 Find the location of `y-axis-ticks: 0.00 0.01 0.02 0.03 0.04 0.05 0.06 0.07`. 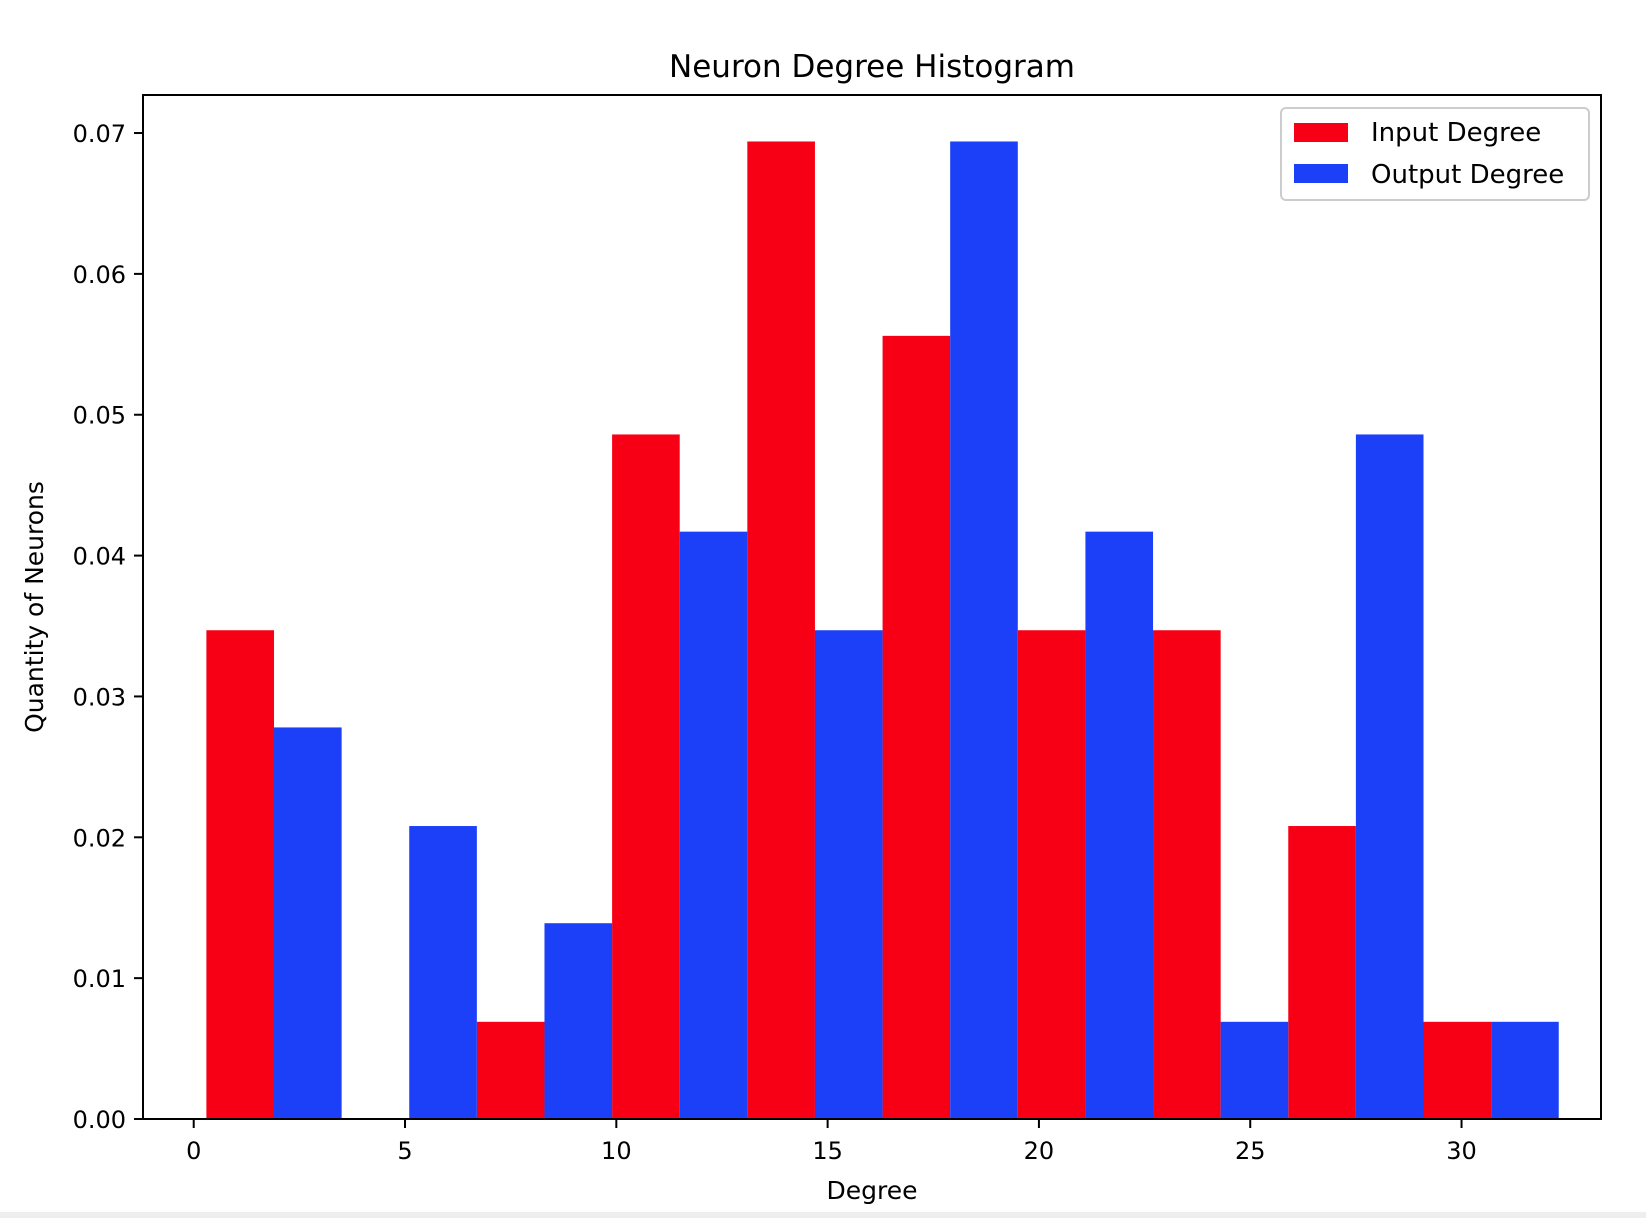

y-axis-ticks: 0.00 0.01 0.02 0.03 0.04 0.05 0.06 0.07 is located at coordinates (108, 627).